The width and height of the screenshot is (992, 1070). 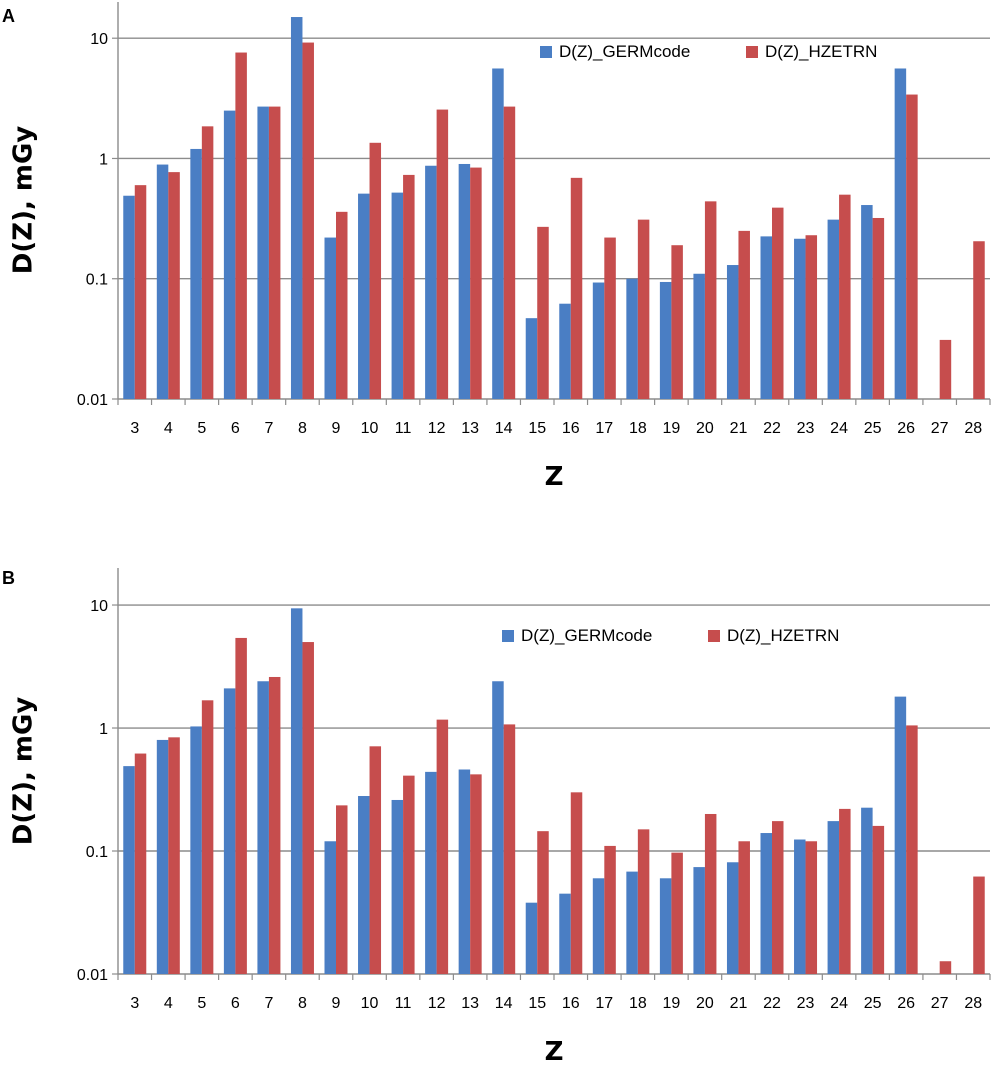 What do you see at coordinates (364, 885) in the screenshot?
I see `bar-germcode-z10` at bounding box center [364, 885].